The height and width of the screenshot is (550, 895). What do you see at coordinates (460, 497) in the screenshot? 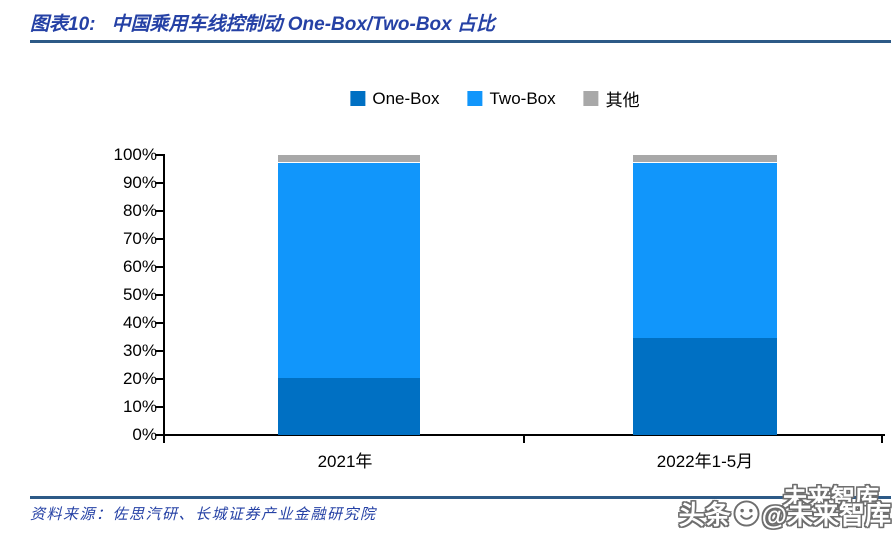
I see `footer-rule` at bounding box center [460, 497].